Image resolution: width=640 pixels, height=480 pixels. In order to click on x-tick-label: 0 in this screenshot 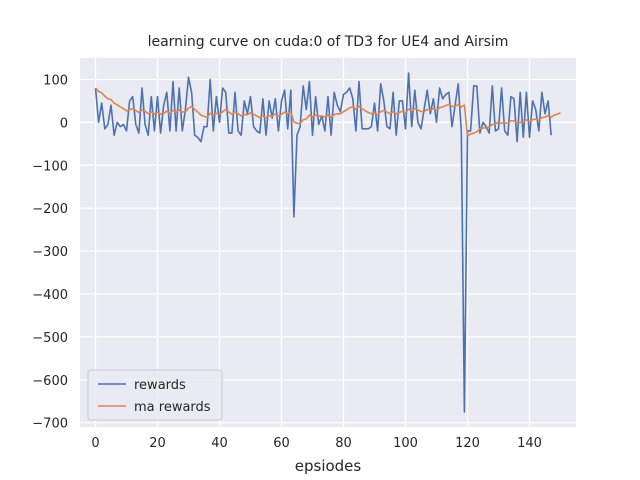, I will do `click(95, 443)`.